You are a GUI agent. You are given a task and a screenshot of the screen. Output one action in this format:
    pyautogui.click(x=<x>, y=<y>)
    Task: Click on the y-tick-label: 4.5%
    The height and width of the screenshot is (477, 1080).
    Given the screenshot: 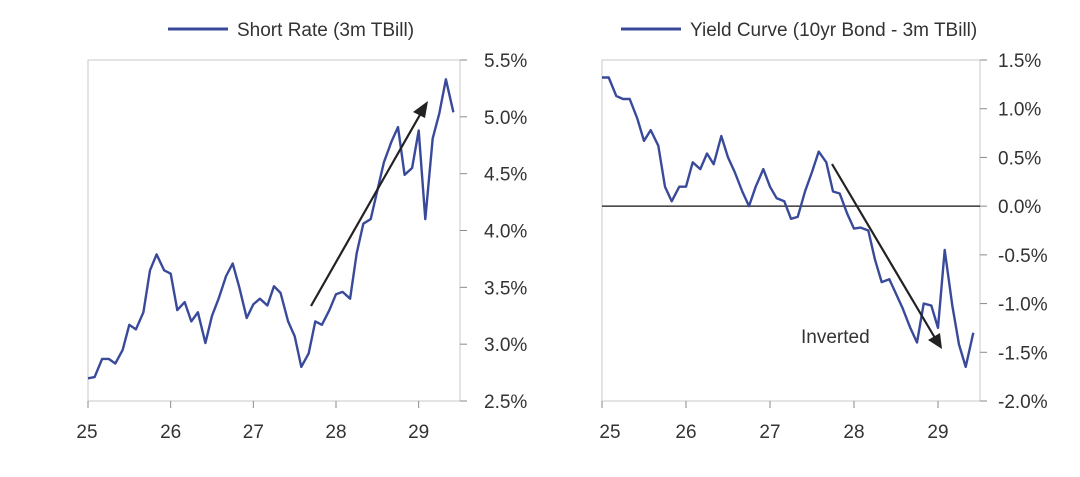 What is the action you would take?
    pyautogui.click(x=505, y=175)
    